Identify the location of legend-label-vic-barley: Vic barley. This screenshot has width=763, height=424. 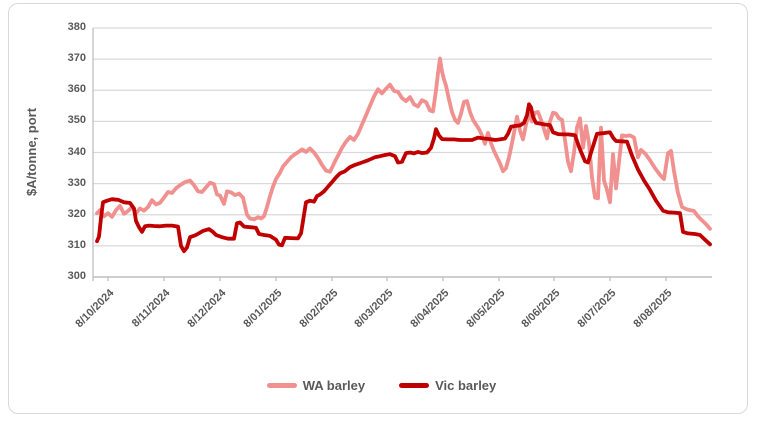
(466, 385).